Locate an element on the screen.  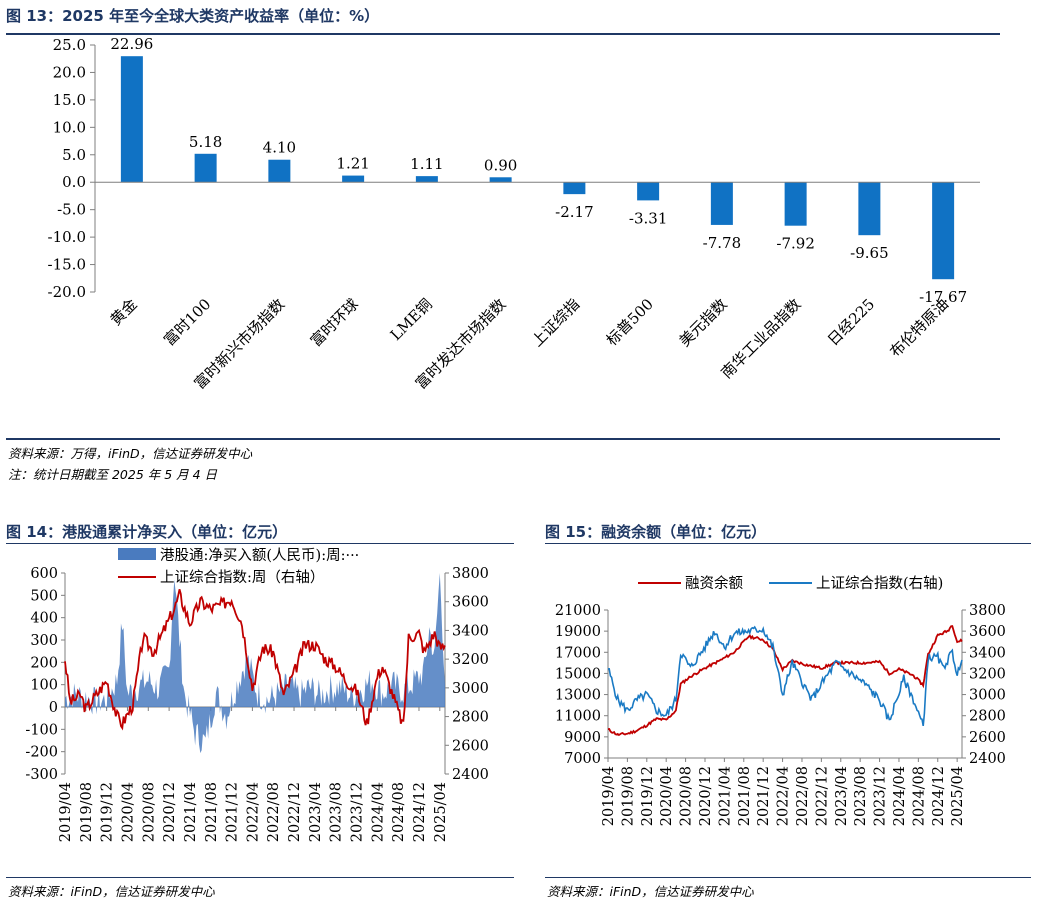
x-tick-label: 2022/12 is located at coordinates (822, 796).